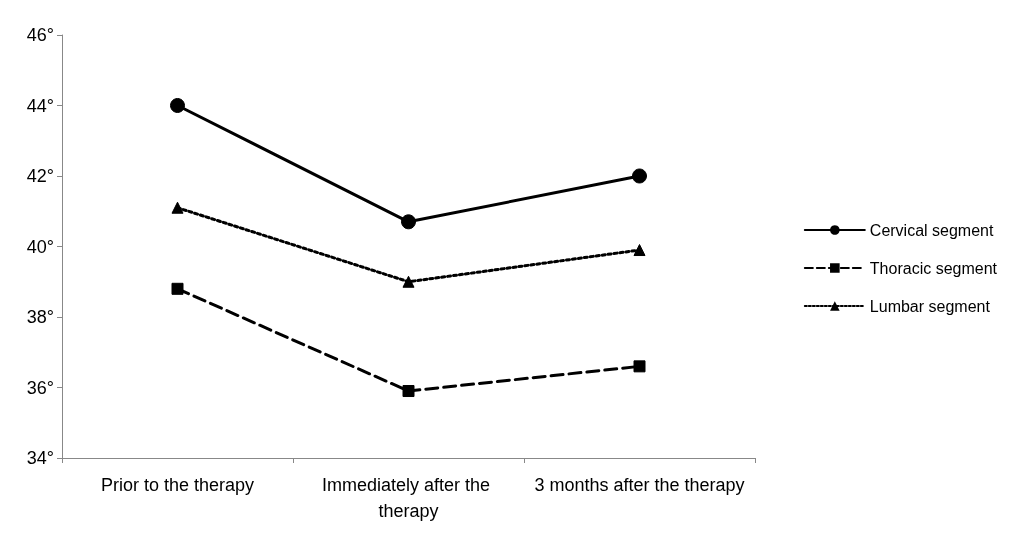 The height and width of the screenshot is (536, 1016). Describe the element at coordinates (177, 485) in the screenshot. I see `x-tick-label: Prior to the therapy` at that location.